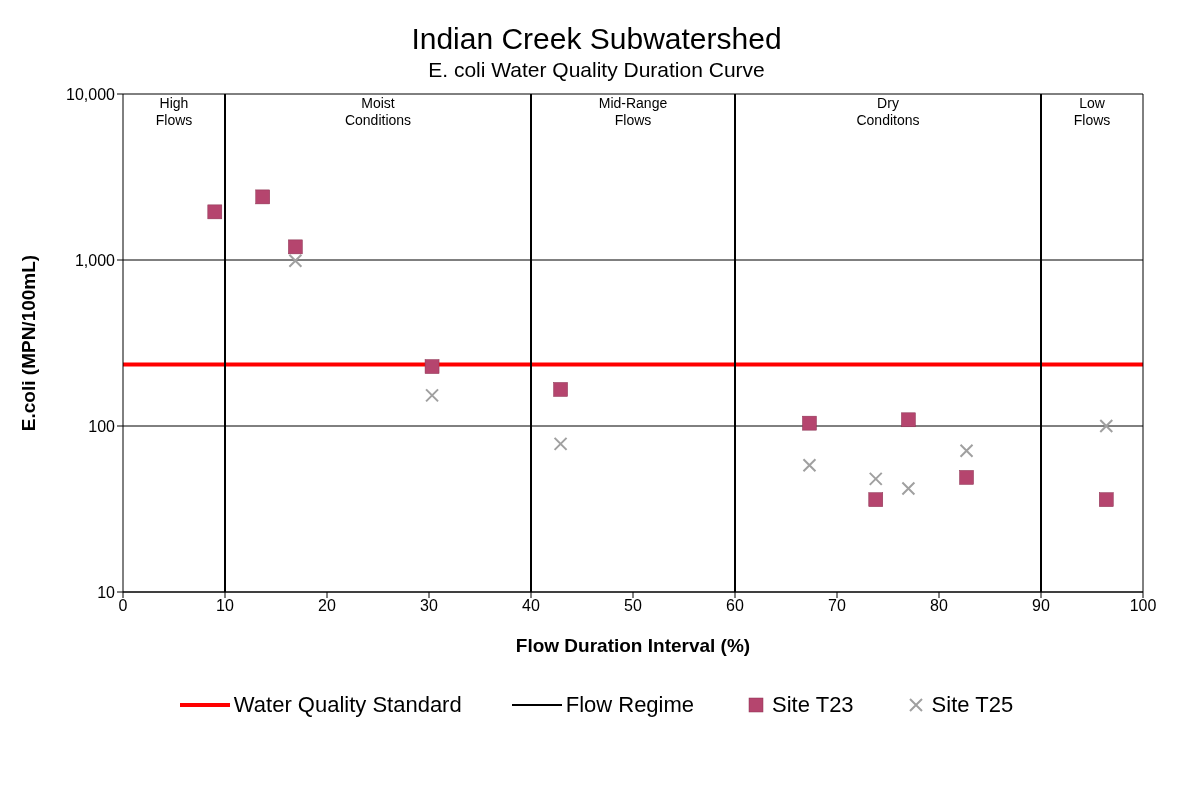 The height and width of the screenshot is (796, 1193). Describe the element at coordinates (596, 38) in the screenshot. I see `chart-title: Indian Creek Subwatershed` at that location.